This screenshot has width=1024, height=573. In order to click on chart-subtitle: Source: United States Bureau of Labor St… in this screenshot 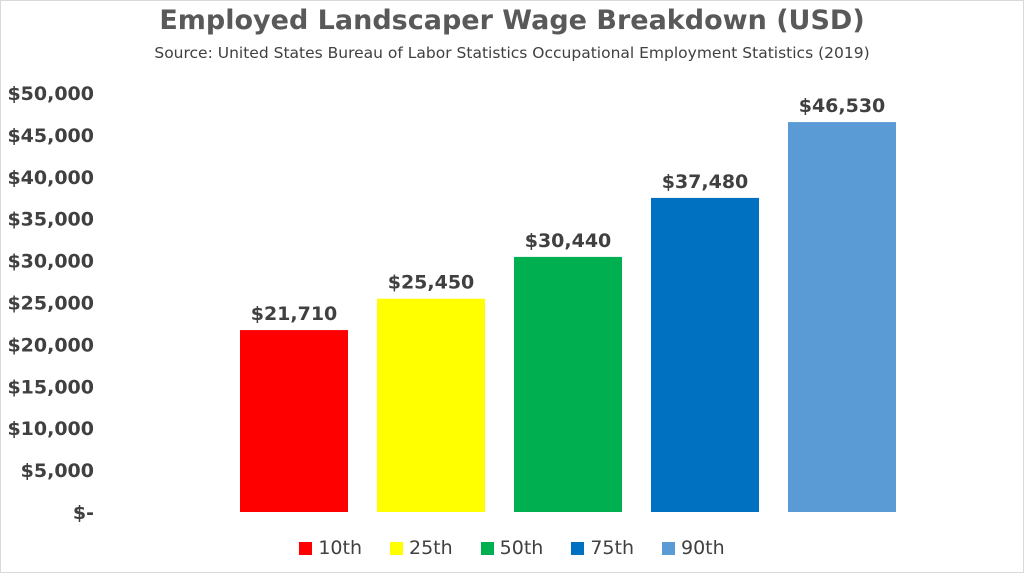, I will do `click(512, 53)`.